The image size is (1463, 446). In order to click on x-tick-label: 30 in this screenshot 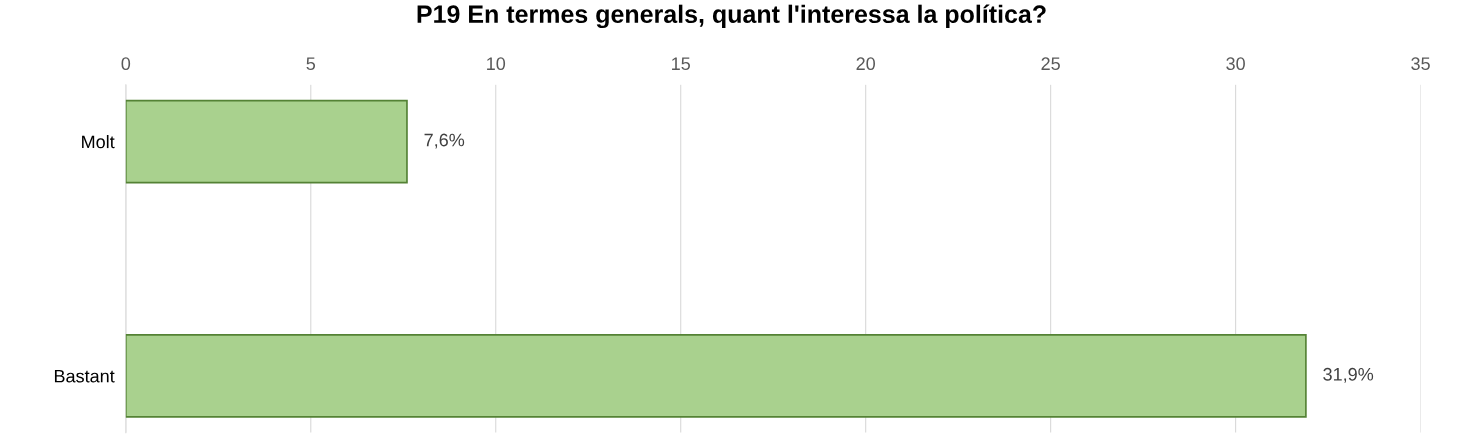, I will do `click(1235, 64)`.